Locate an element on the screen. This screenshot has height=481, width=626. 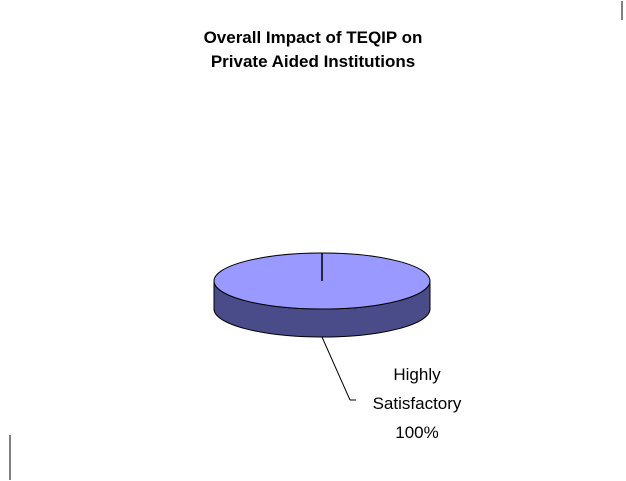
slice-label-line-2: Satisfactory is located at coordinates (417, 403).